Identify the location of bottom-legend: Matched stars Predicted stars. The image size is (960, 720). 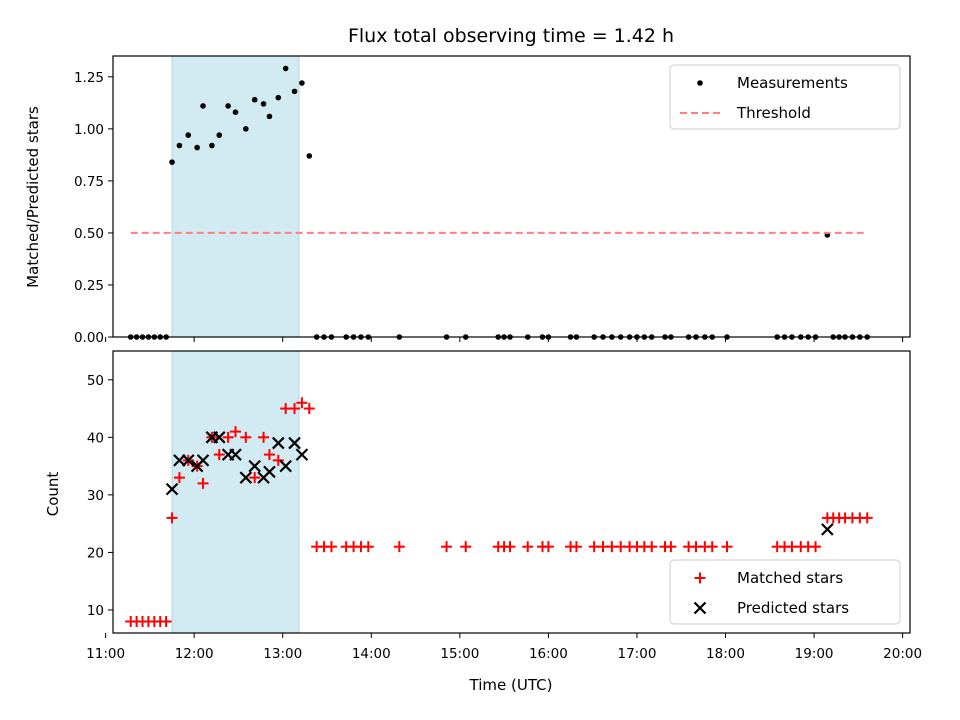
(785, 592).